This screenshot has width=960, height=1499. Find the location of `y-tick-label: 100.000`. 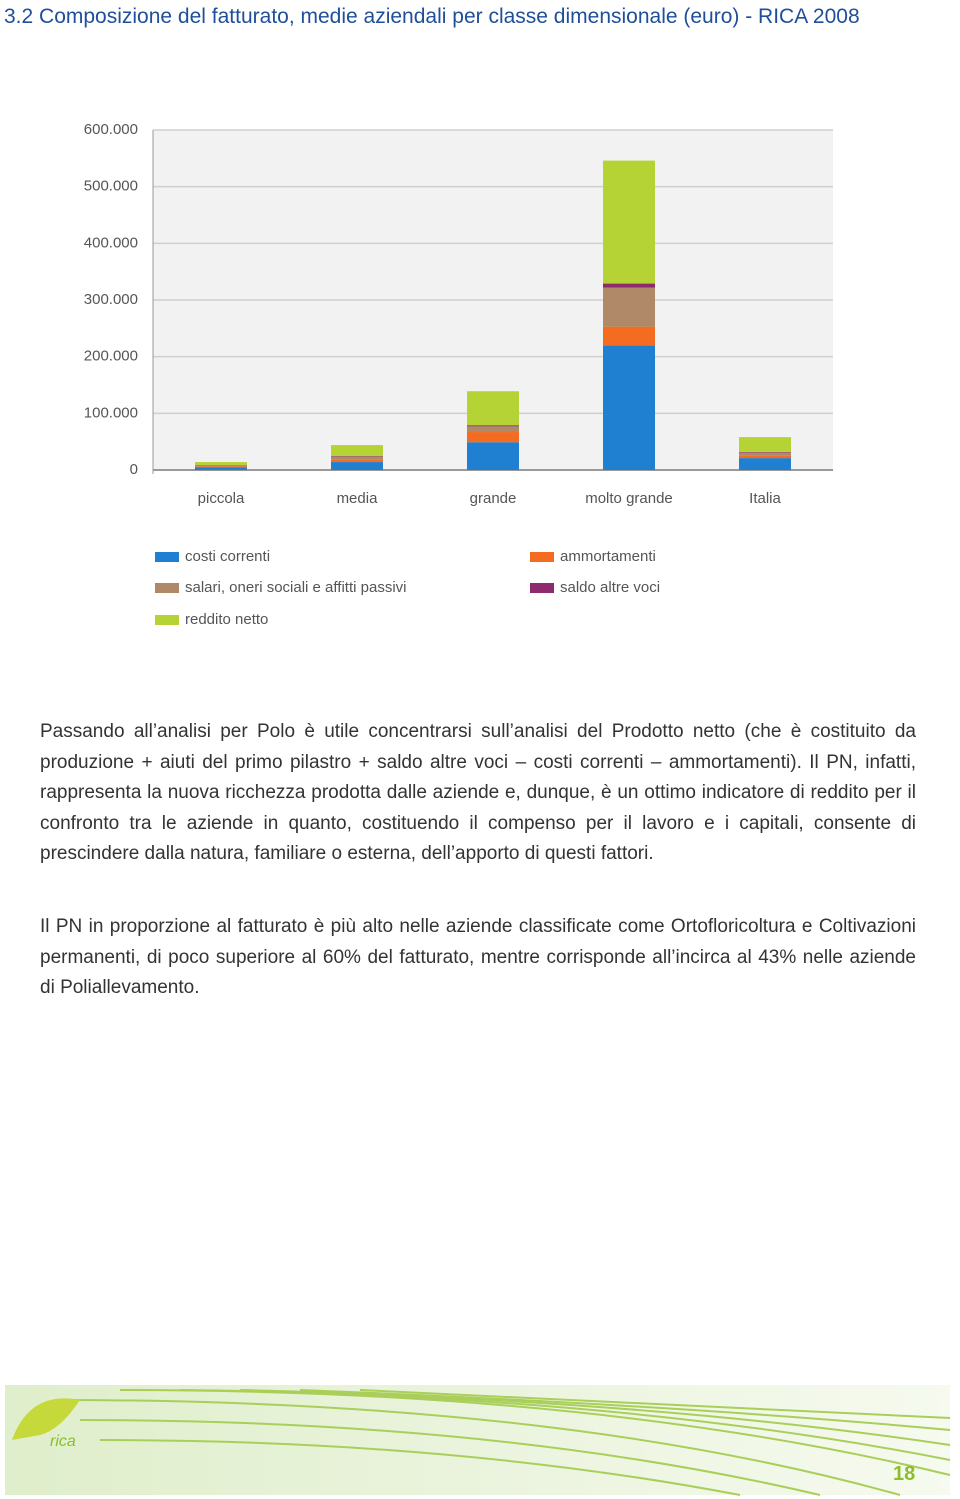

y-tick-label: 100.000 is located at coordinates (111, 412).